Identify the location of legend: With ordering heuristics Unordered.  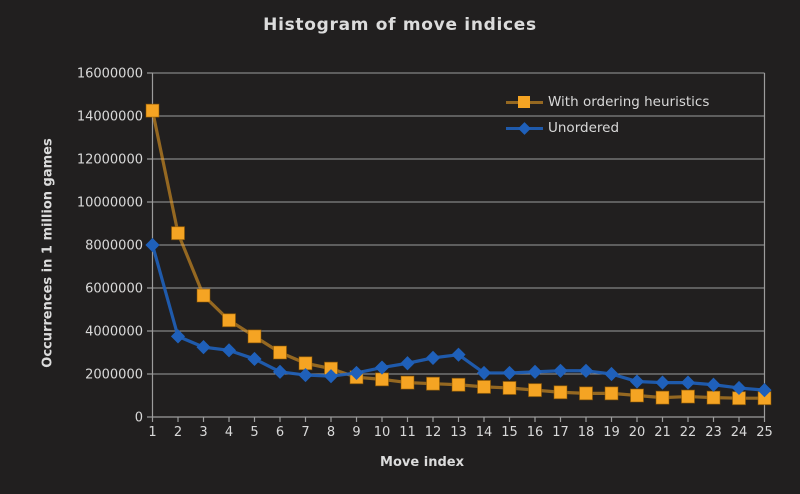
(607, 115).